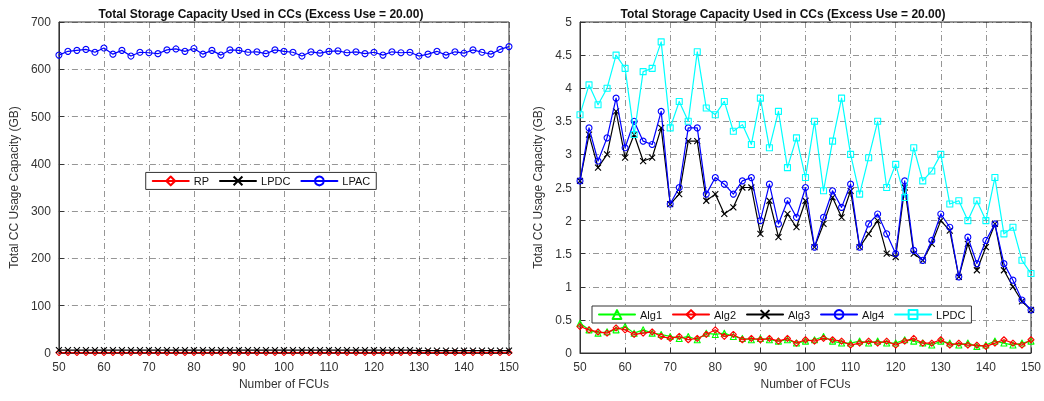 Image resolution: width=1044 pixels, height=401 pixels. What do you see at coordinates (48, 353) in the screenshot?
I see `y-tick-label: 0` at bounding box center [48, 353].